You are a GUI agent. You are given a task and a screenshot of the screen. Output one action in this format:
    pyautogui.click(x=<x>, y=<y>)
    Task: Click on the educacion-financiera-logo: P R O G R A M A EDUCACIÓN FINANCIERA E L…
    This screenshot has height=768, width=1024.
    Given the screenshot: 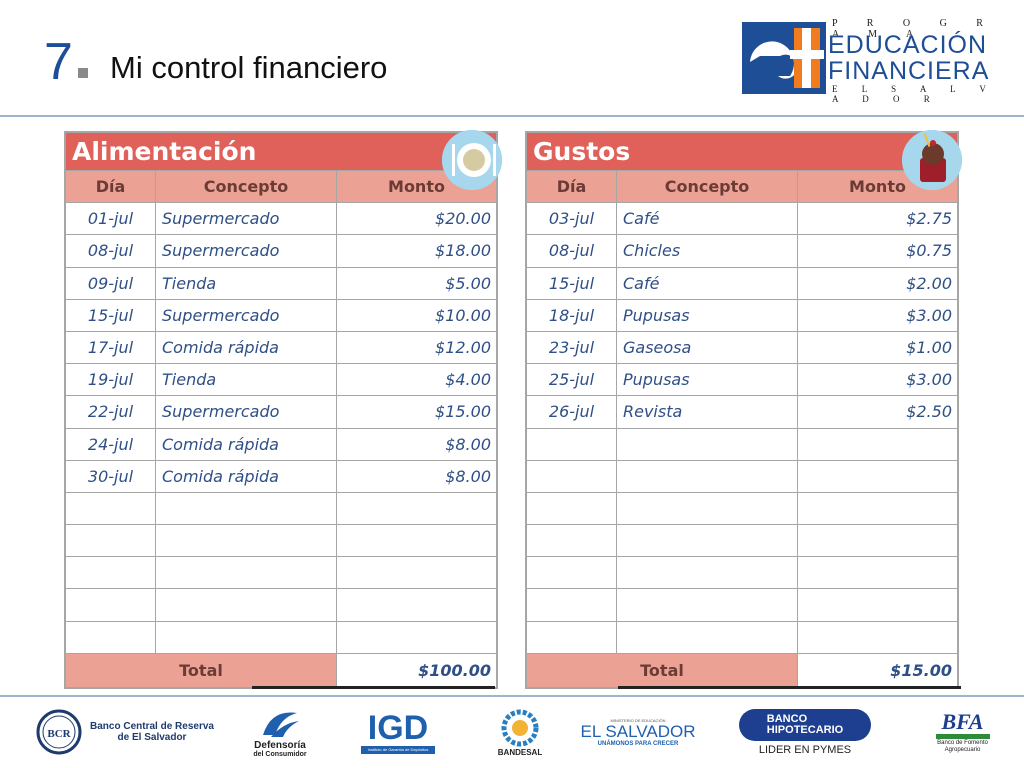 What is the action you would take?
    pyautogui.click(x=877, y=61)
    